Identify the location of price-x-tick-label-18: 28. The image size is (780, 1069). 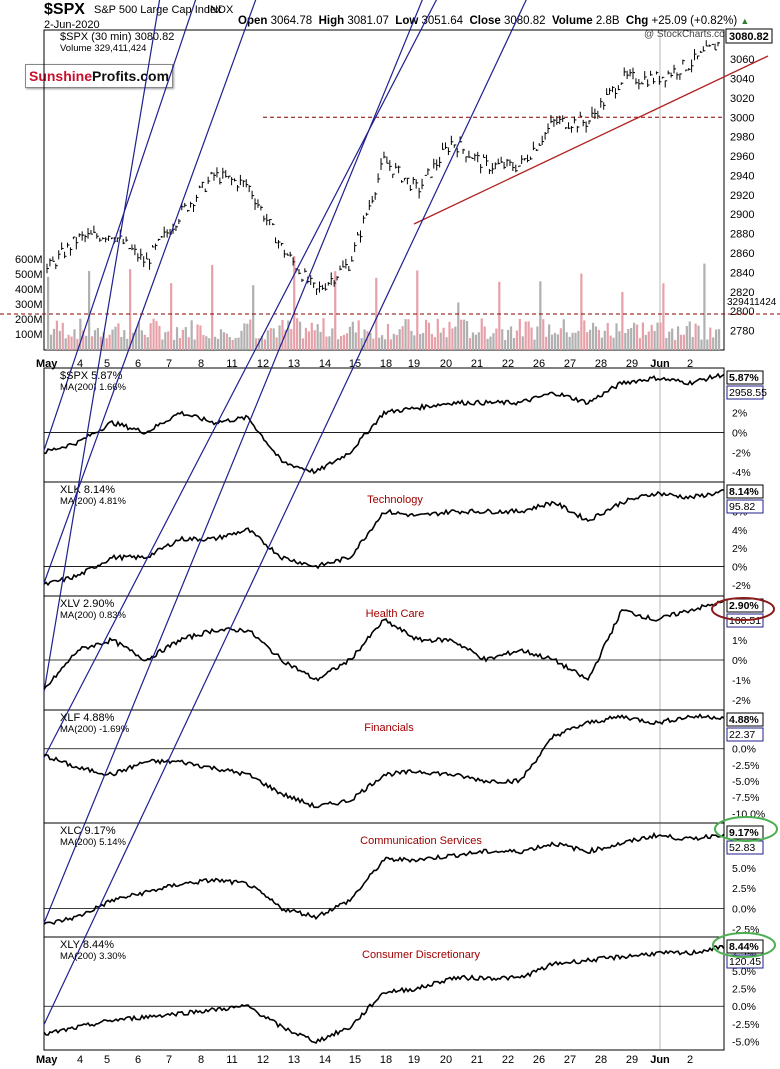
(601, 364).